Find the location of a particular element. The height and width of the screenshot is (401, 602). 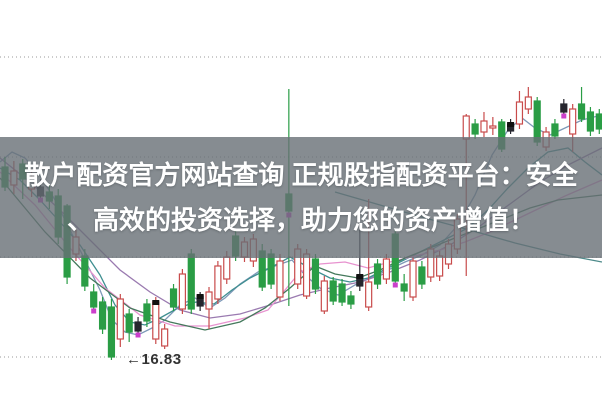

left-arrow-icon: ← is located at coordinates (134, 359).